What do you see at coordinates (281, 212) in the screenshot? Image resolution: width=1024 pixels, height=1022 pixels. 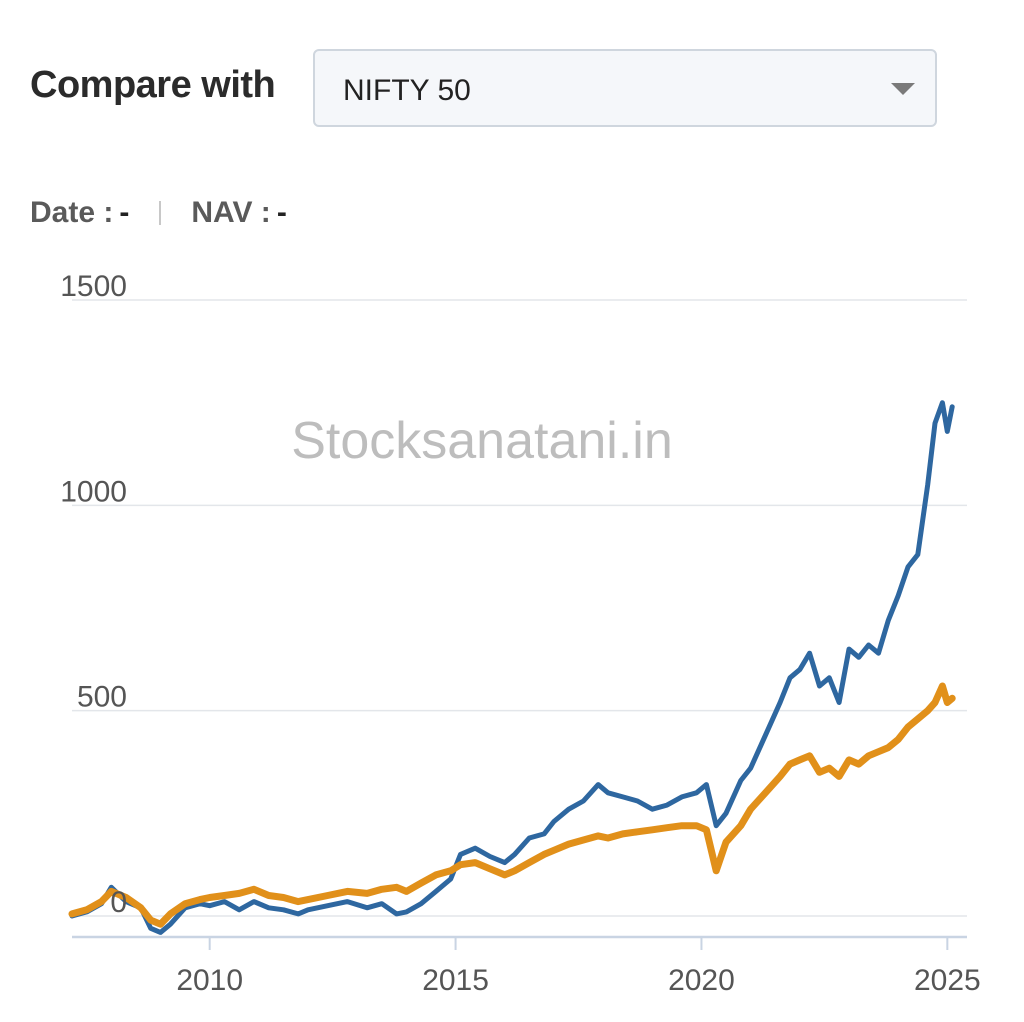 I see `nav-value: -` at bounding box center [281, 212].